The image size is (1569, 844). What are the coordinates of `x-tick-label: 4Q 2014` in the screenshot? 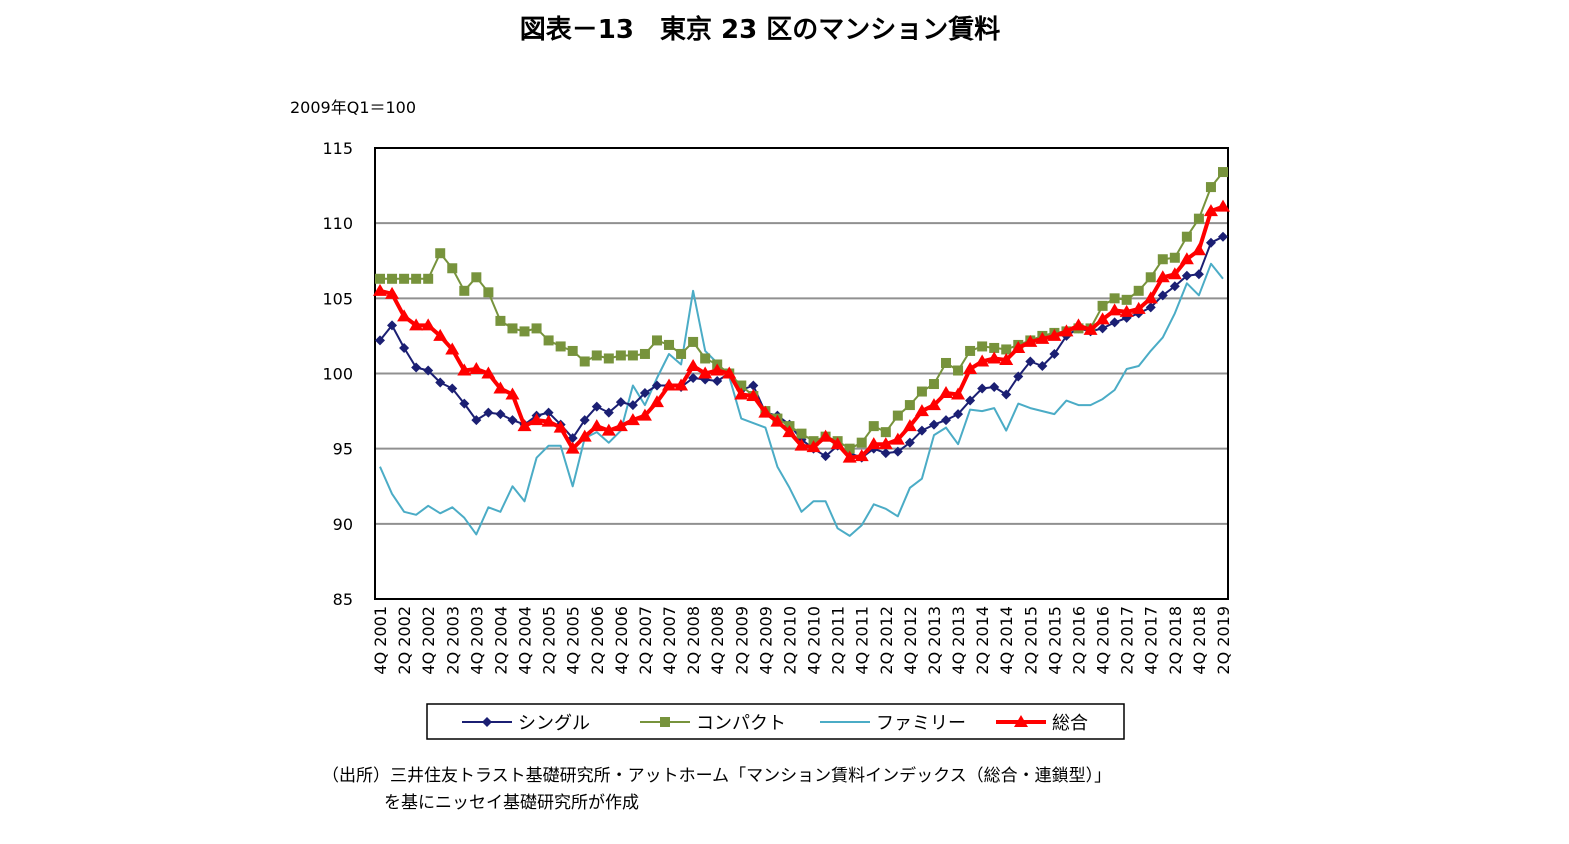 It's located at (1006, 640).